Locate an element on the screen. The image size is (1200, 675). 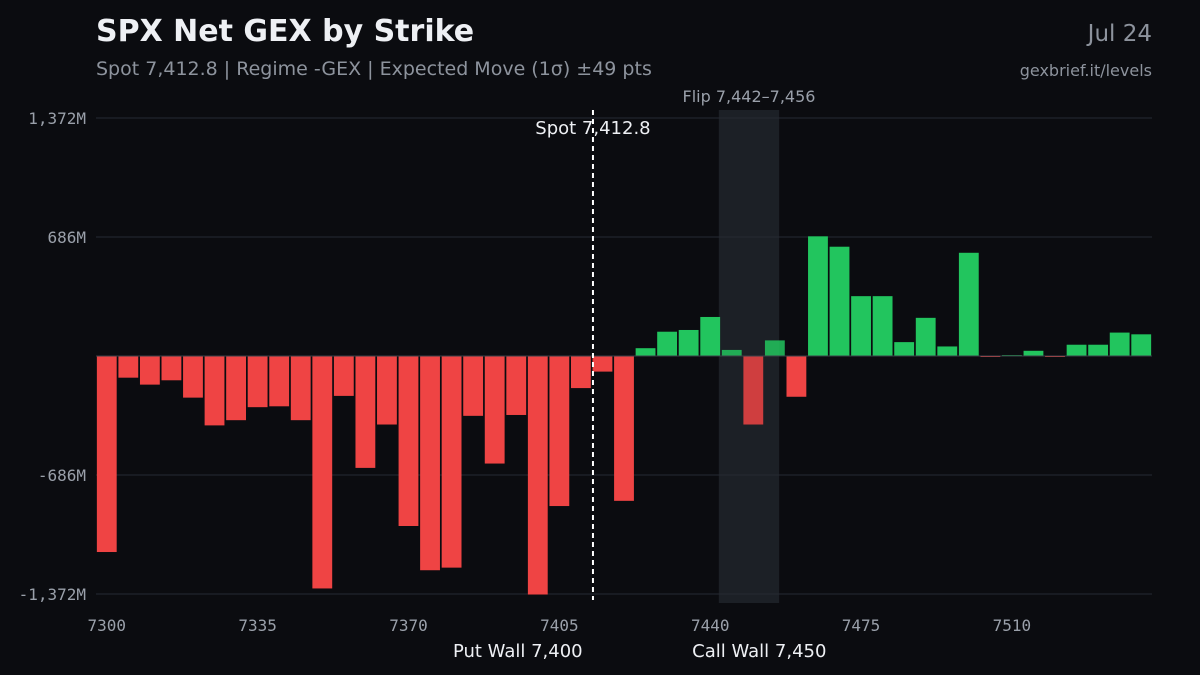
flip-label: Flip 7,442–7,456 is located at coordinates (749, 96).